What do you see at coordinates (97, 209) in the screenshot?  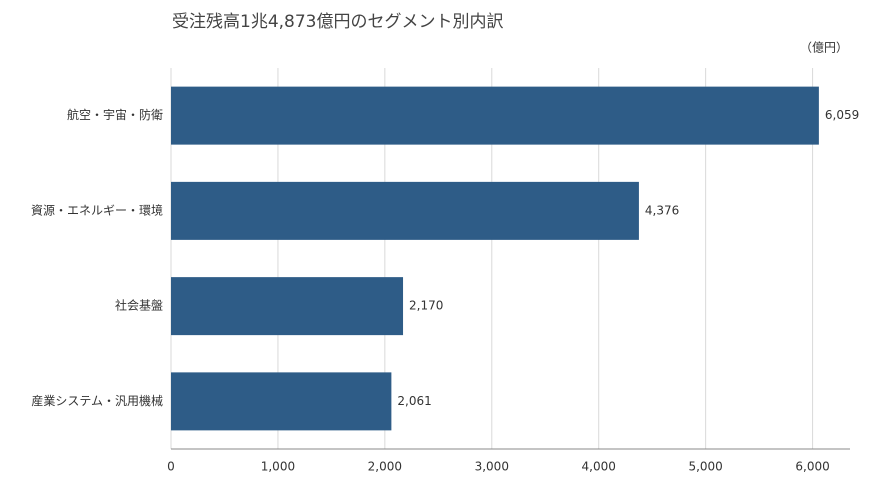 I see `y-tick-label: 資源・エネルギー・環境` at bounding box center [97, 209].